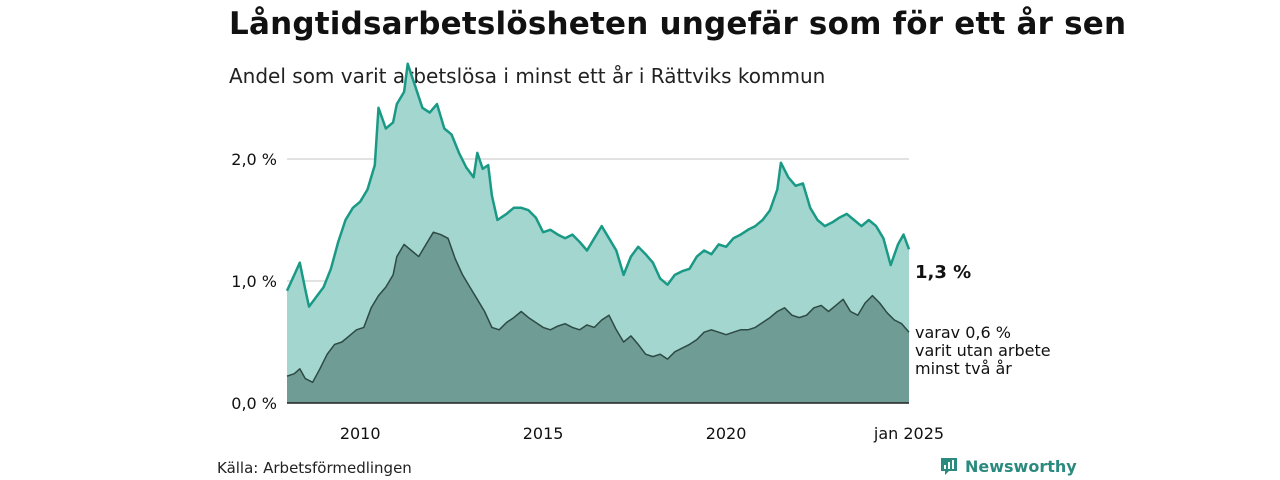 The height and width of the screenshot is (480, 1280). What do you see at coordinates (254, 159) in the screenshot?
I see `y-tick-label: 2,0 %` at bounding box center [254, 159].